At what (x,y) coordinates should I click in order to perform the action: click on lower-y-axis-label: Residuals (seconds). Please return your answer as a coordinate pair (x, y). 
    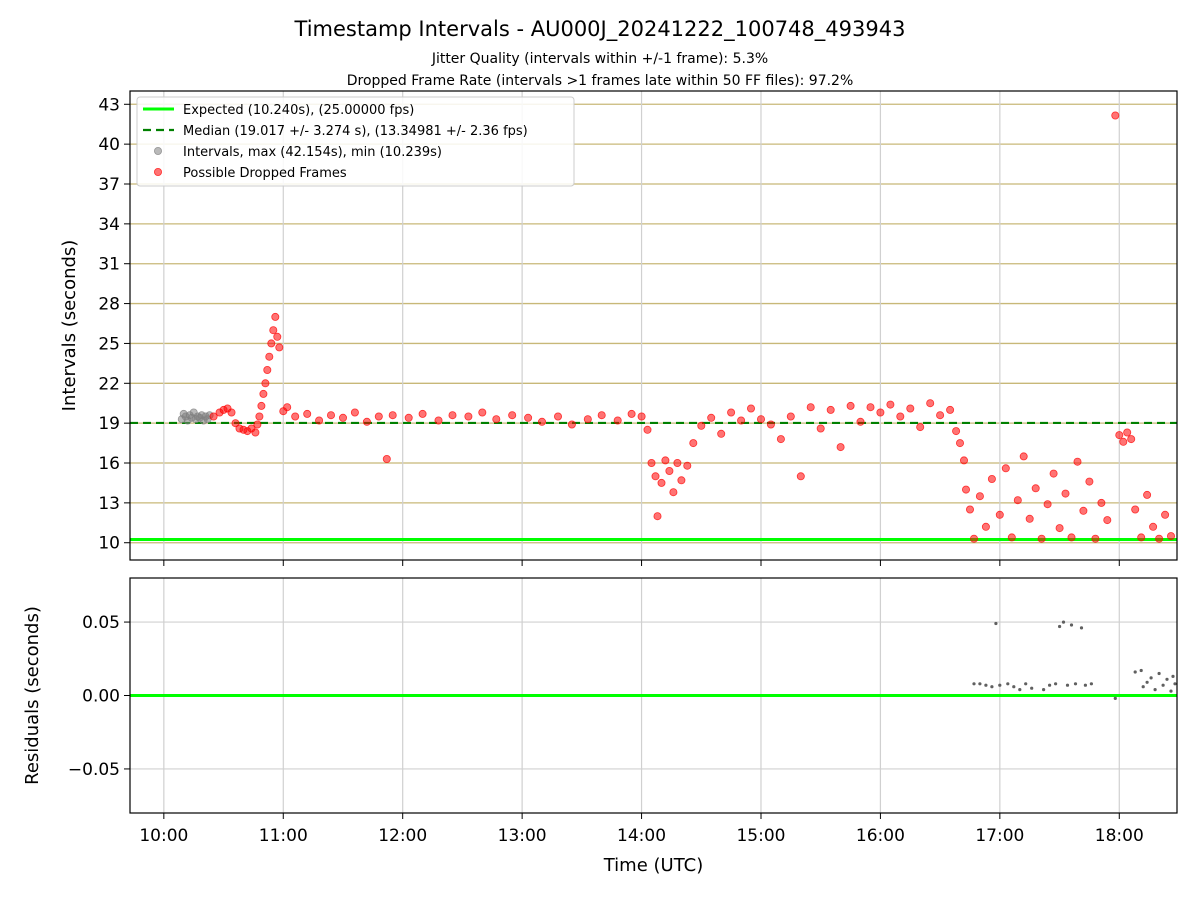
    Looking at the image, I should click on (32, 695).